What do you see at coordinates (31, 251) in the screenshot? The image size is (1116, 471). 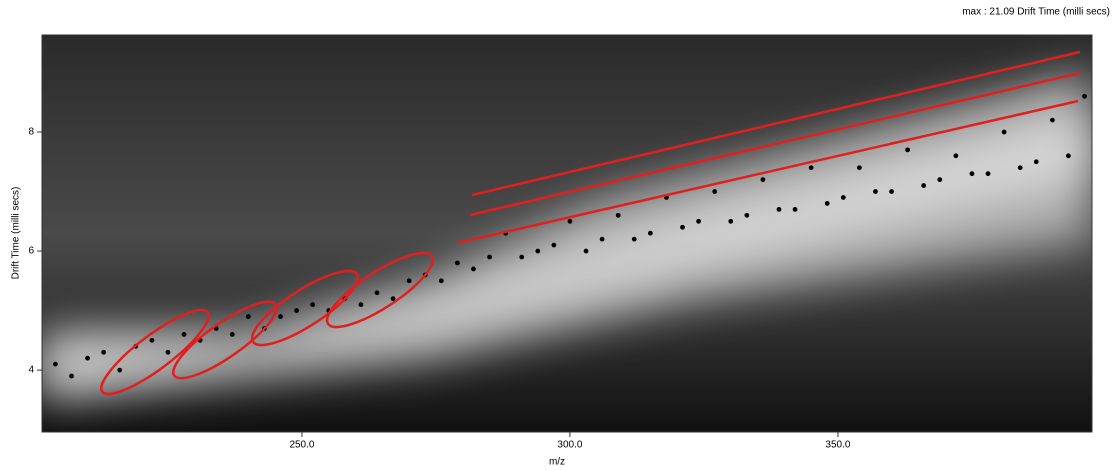 I see `y-tick-label: 6` at bounding box center [31, 251].